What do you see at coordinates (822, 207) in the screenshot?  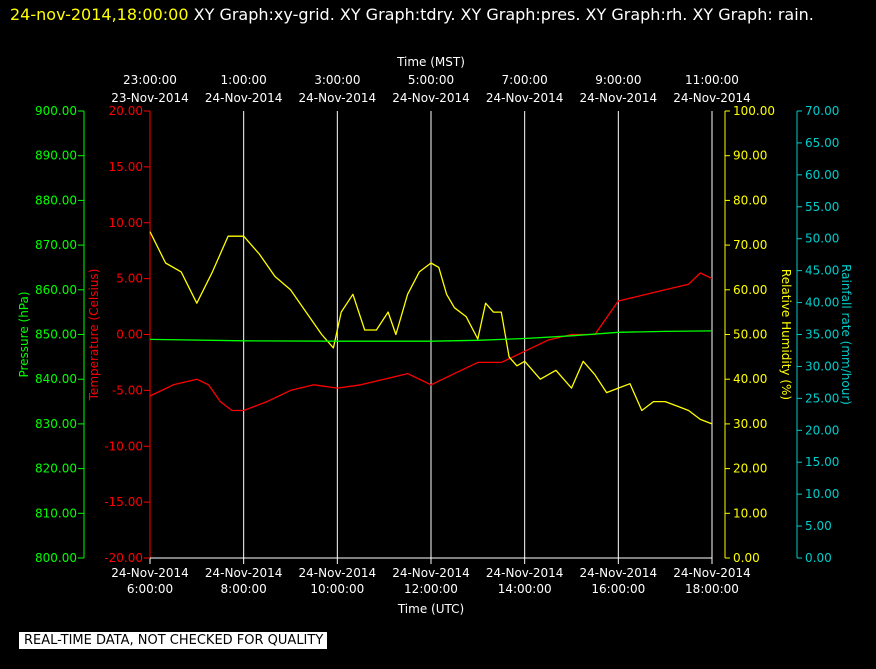 I see `rain-tick-label: 55.00` at bounding box center [822, 207].